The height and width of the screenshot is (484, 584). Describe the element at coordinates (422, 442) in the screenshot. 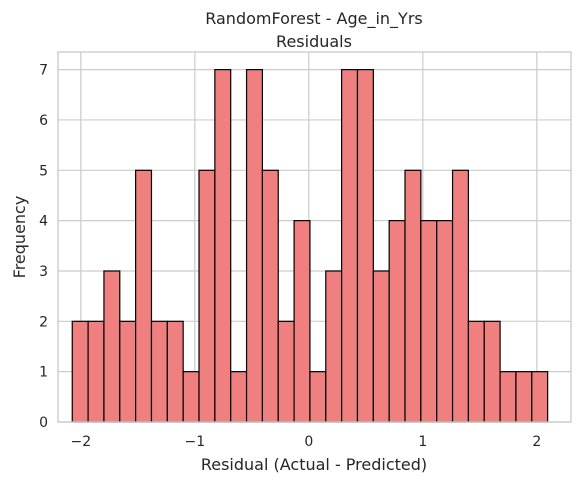

I see `x-tick-label: 1` at that location.